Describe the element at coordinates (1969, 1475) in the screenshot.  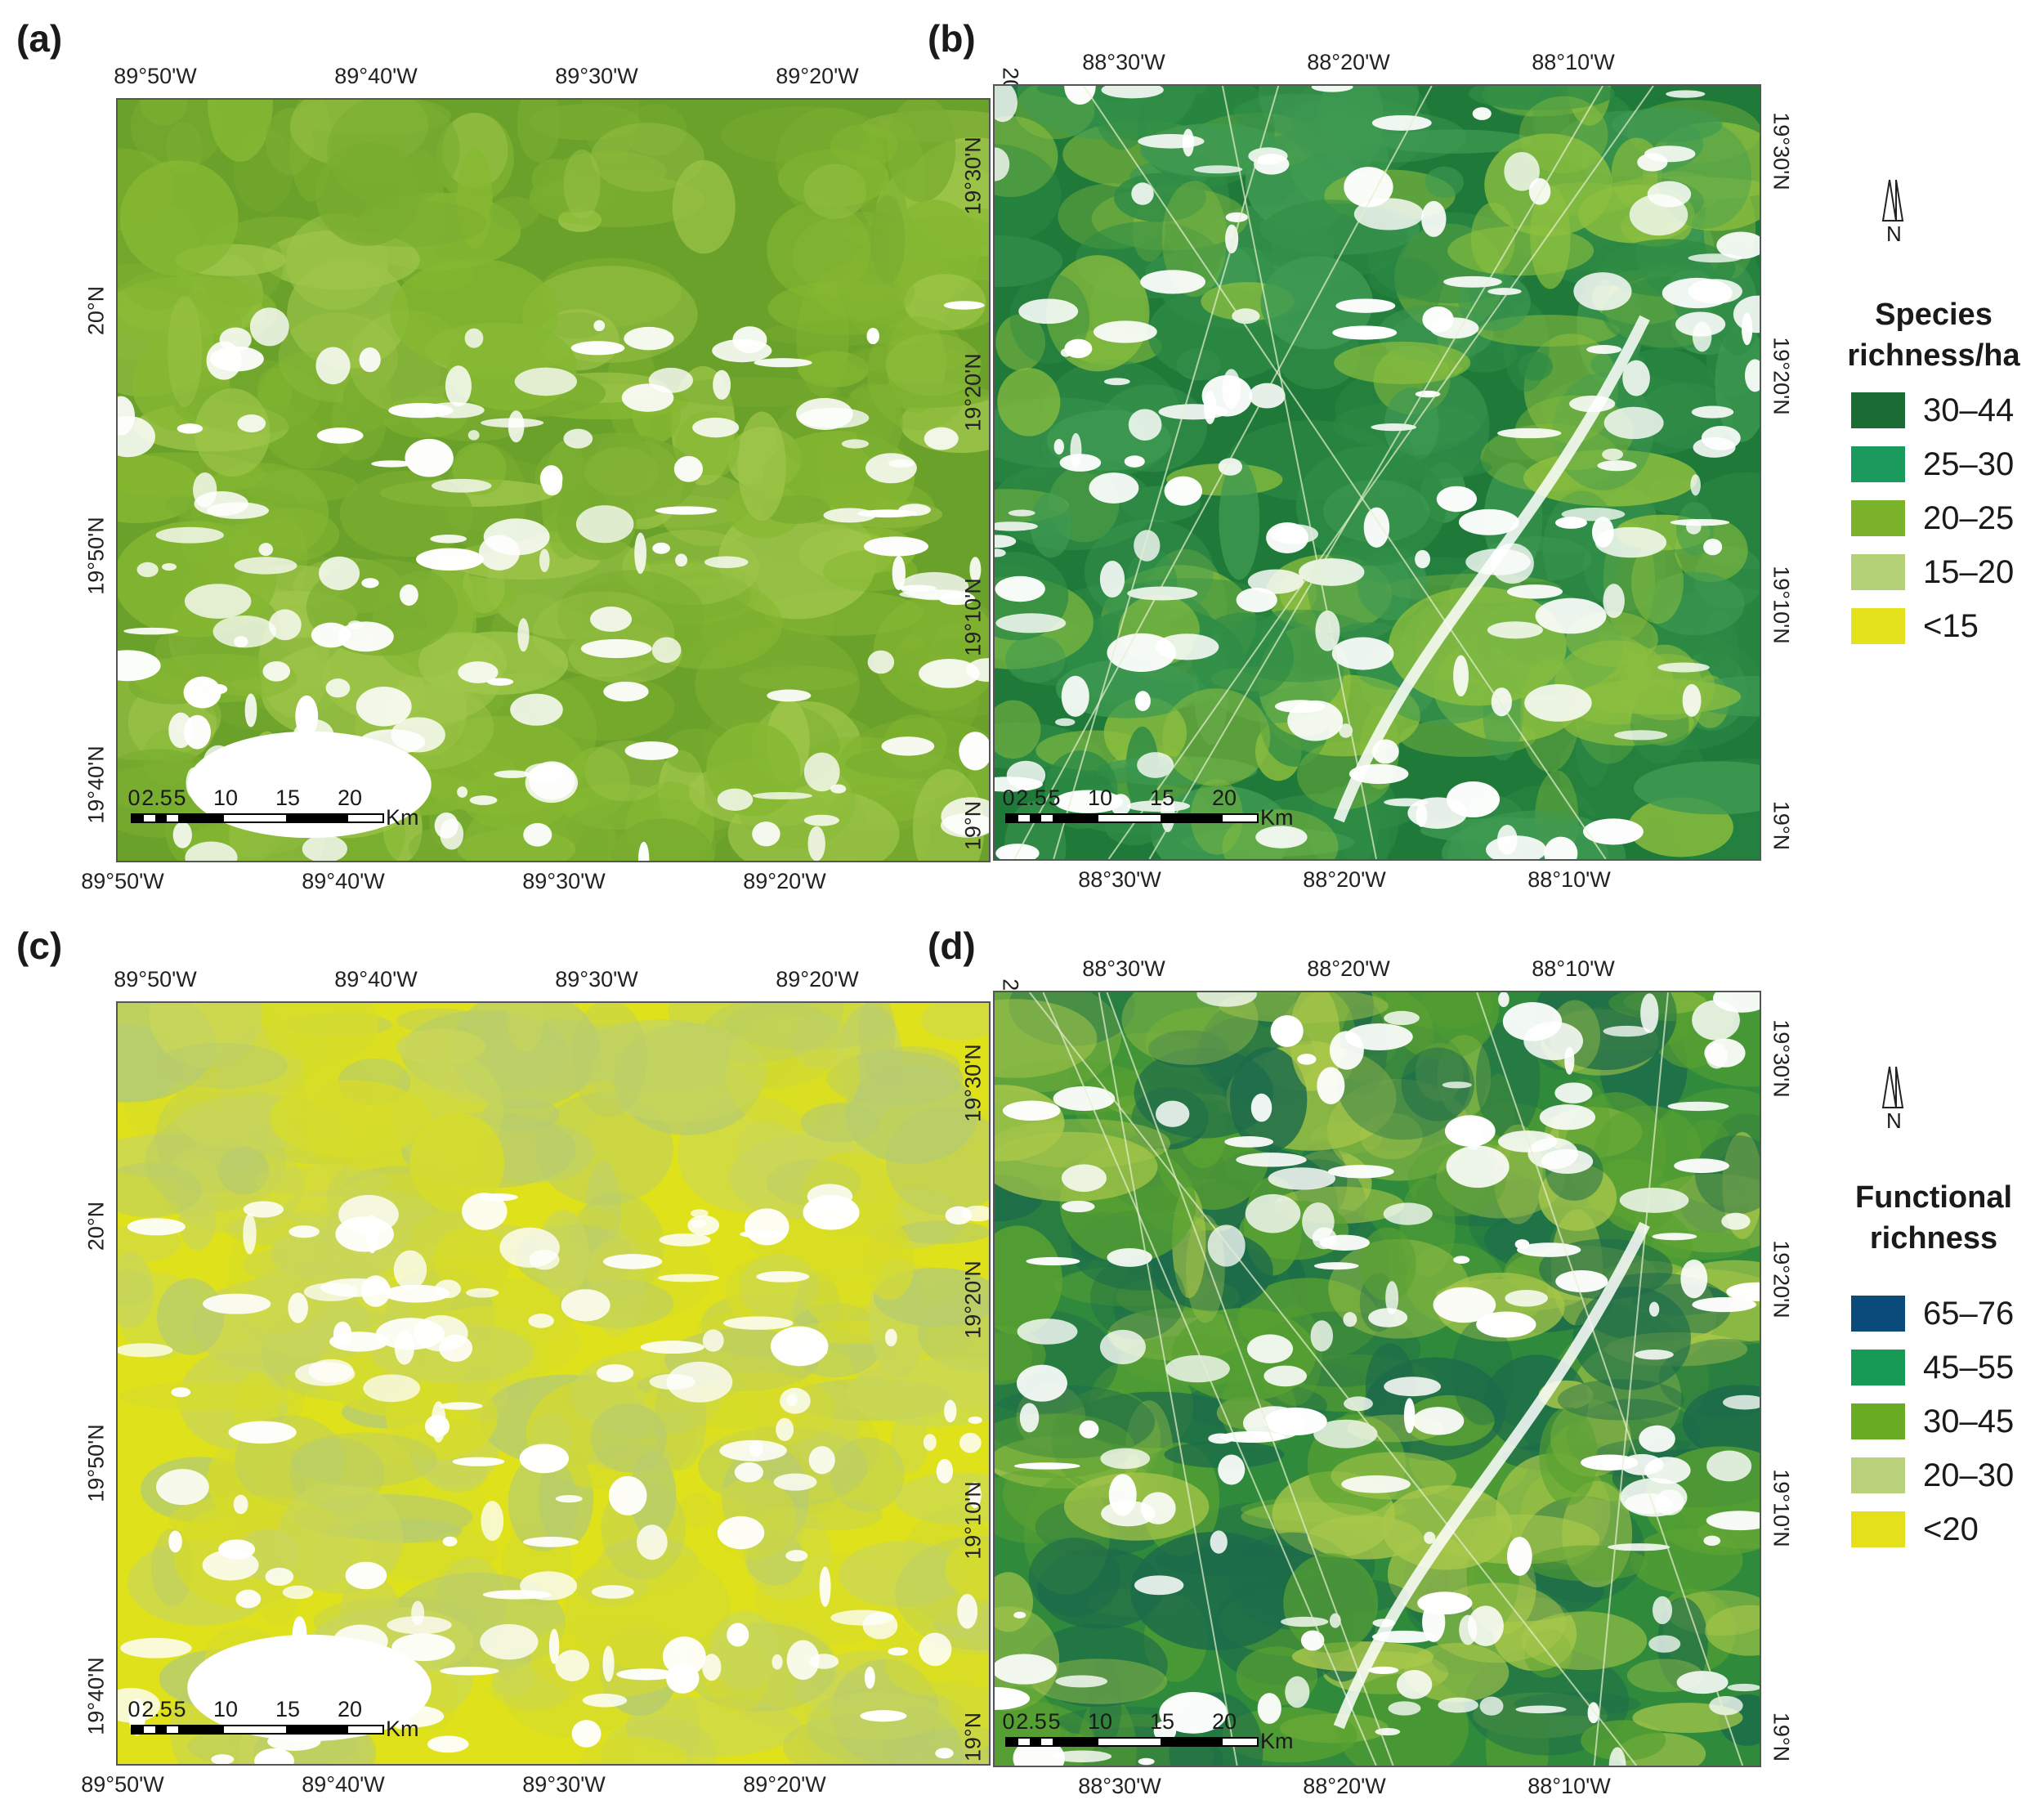
I see `legend-label: 20–30` at that location.